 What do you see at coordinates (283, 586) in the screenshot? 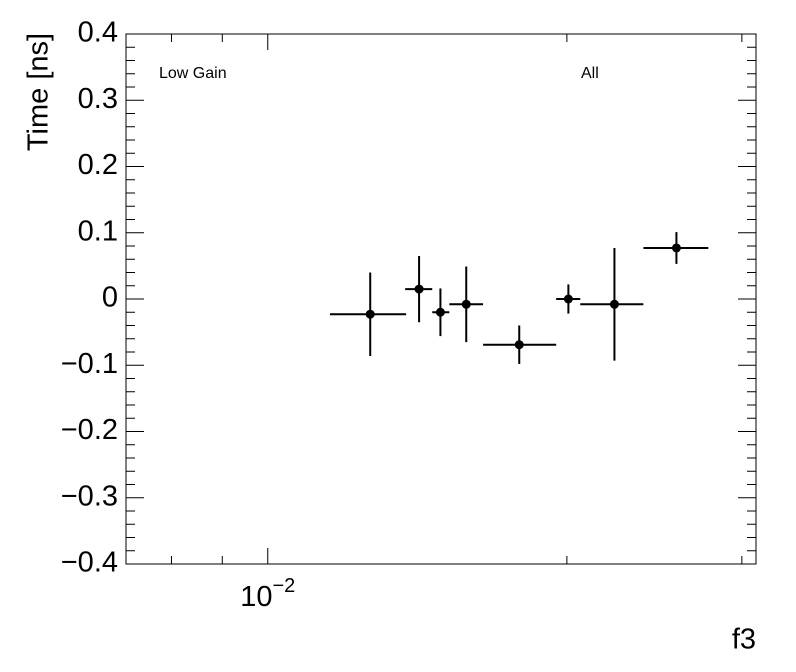
I see `x-tick-exponent: −2` at bounding box center [283, 586].